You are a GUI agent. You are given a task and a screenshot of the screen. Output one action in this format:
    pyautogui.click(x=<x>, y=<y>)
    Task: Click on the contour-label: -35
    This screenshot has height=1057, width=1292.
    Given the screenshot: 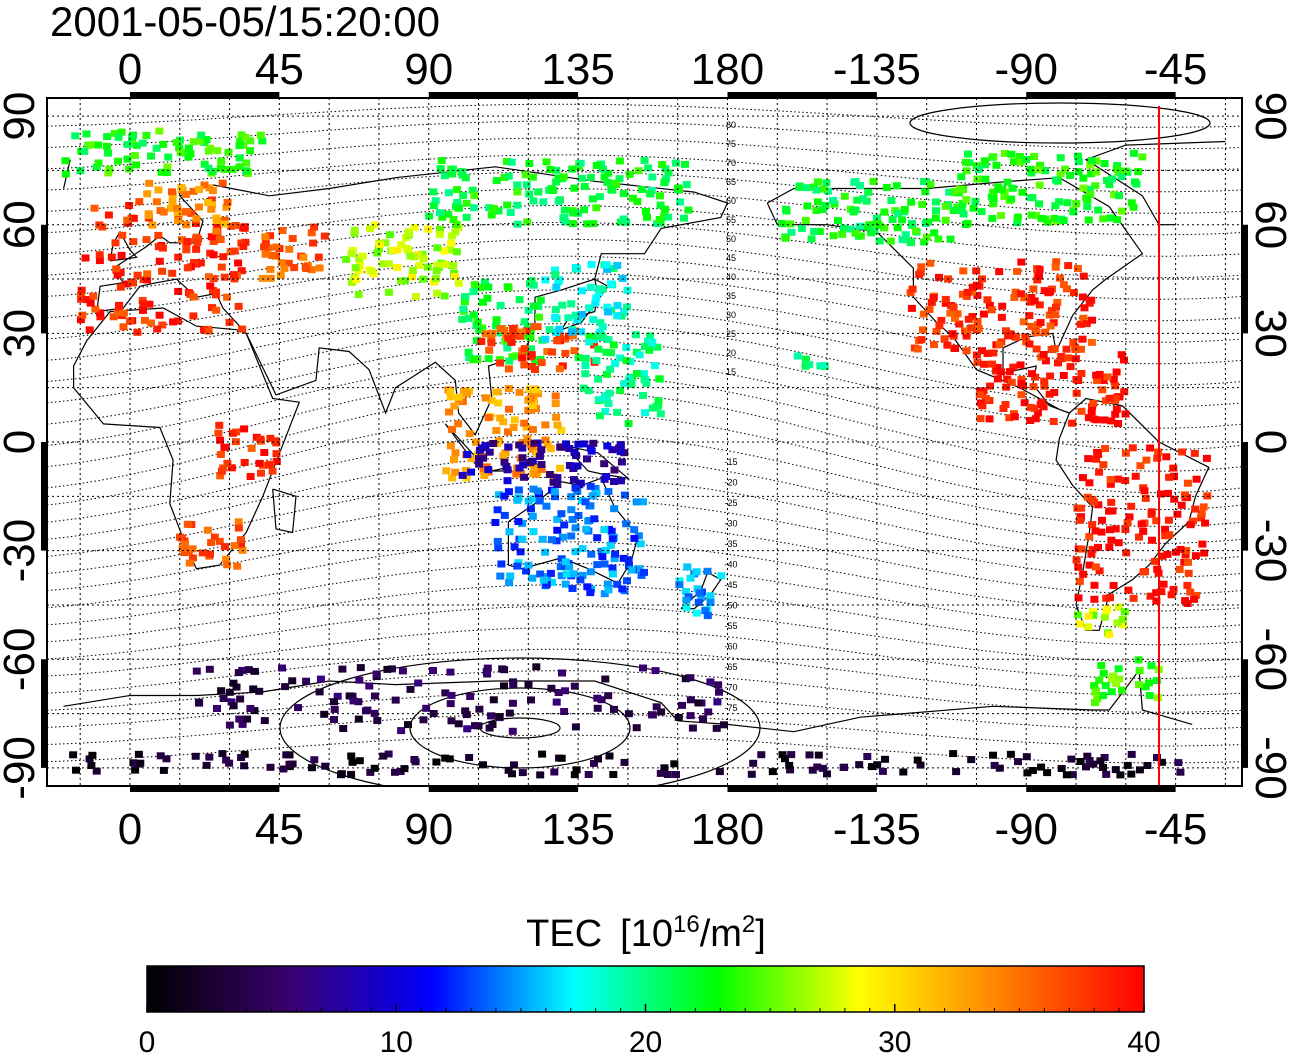 What is the action you would take?
    pyautogui.click(x=730, y=544)
    